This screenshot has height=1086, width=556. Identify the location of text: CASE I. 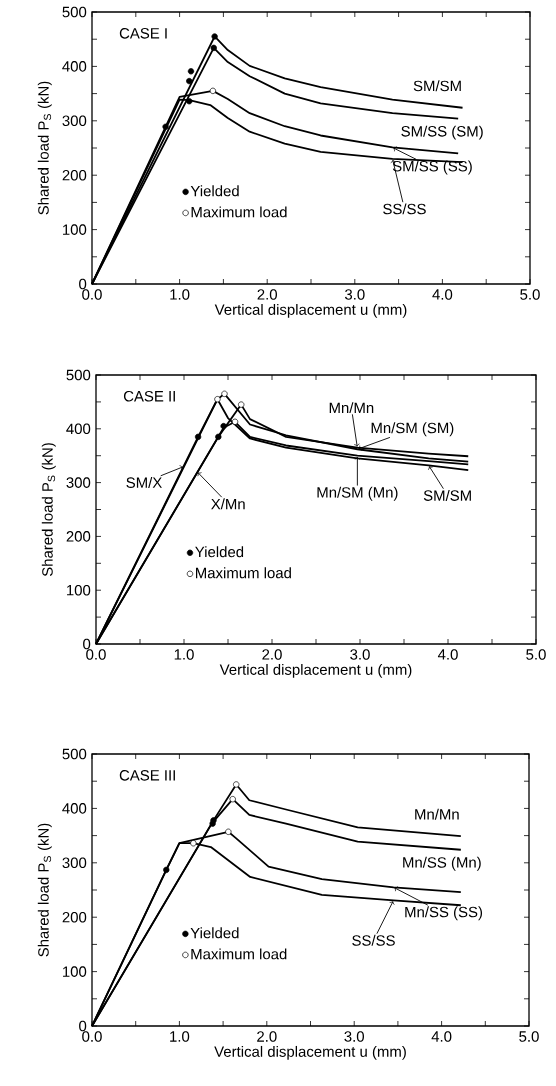
(143, 33).